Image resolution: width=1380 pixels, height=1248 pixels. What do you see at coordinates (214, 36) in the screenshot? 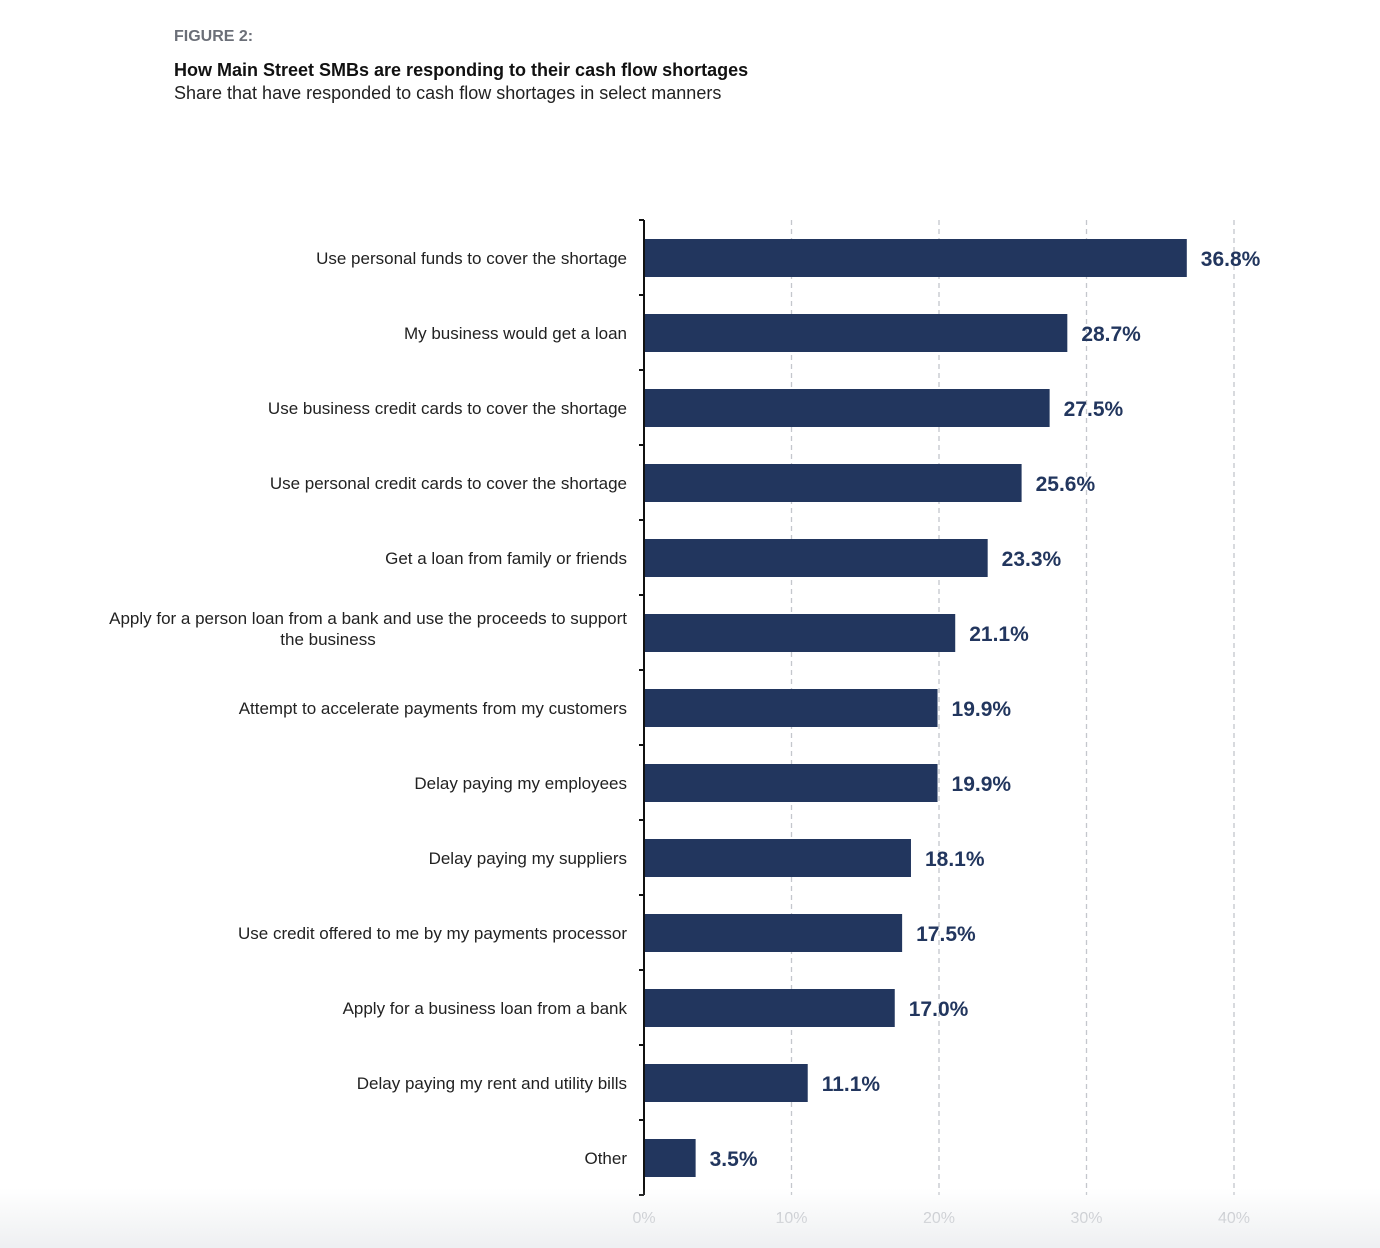
I see `figure-label: FIGURE 2:` at bounding box center [214, 36].